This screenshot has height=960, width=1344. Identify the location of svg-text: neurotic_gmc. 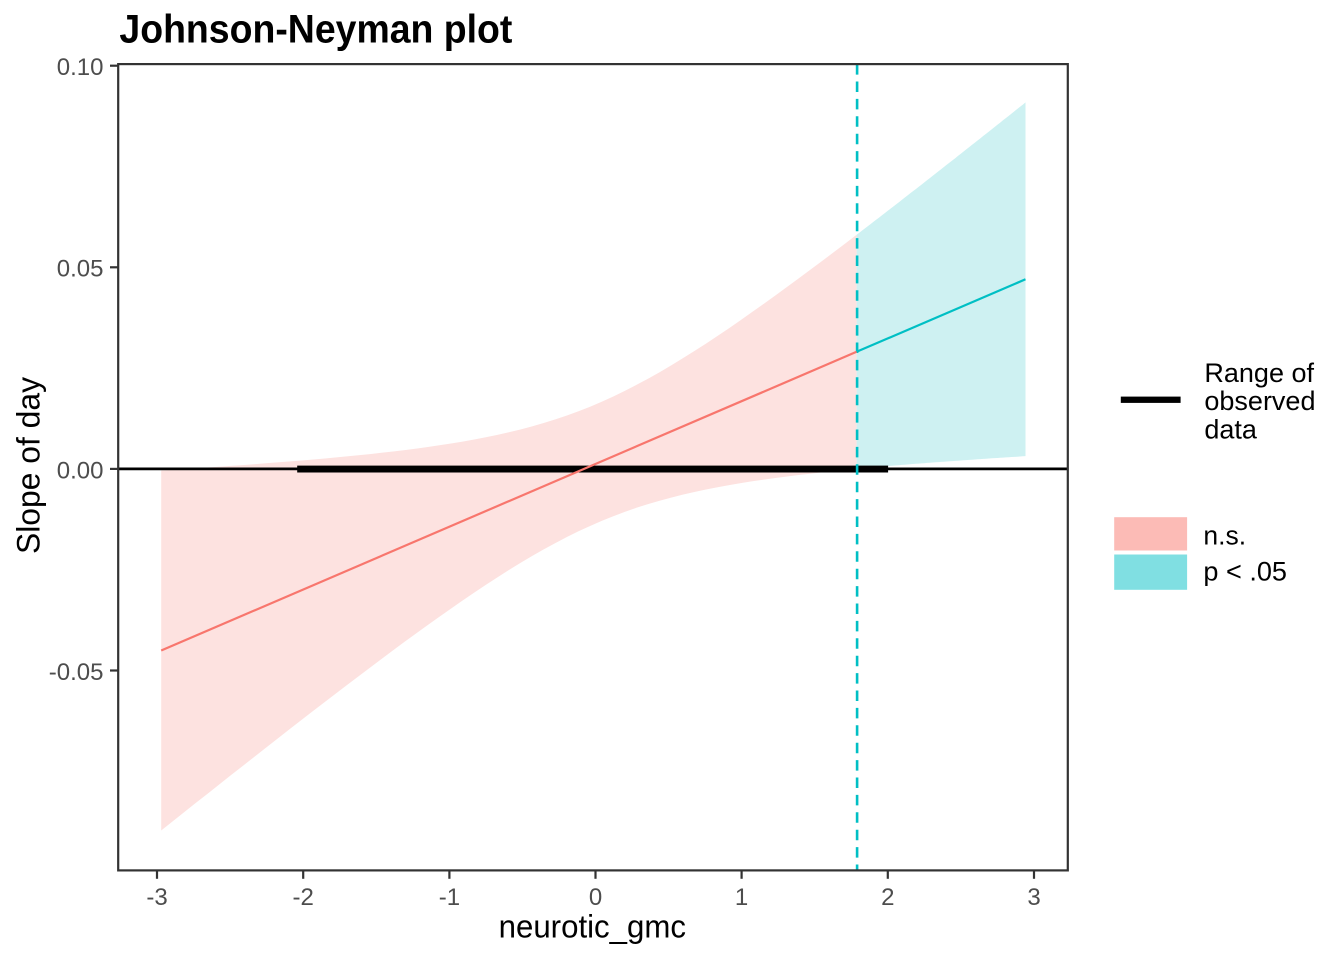
(592, 927).